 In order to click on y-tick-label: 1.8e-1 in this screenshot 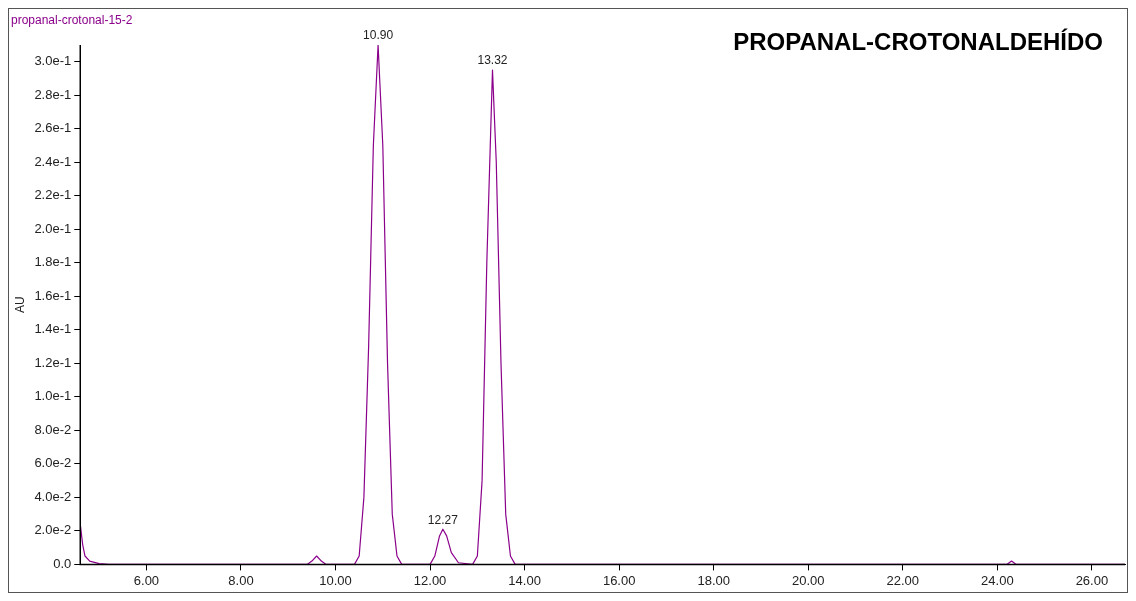, I will do `click(53, 262)`.